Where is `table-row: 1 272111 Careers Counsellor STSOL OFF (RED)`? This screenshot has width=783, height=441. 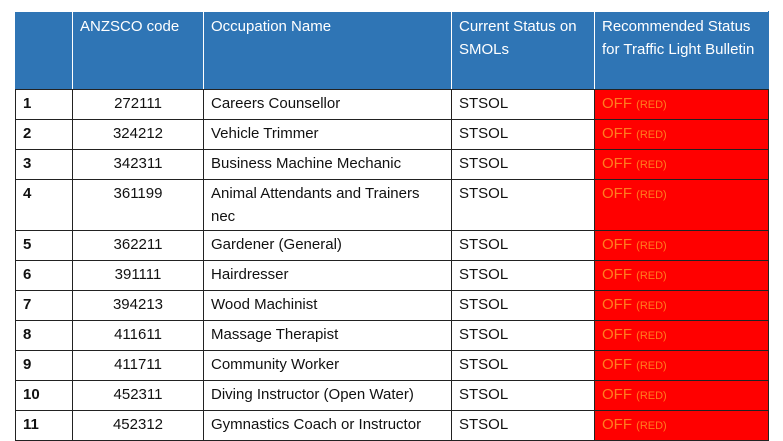
table-row: 1 272111 Careers Counsellor STSOL OFF (RED) is located at coordinates (392, 104).